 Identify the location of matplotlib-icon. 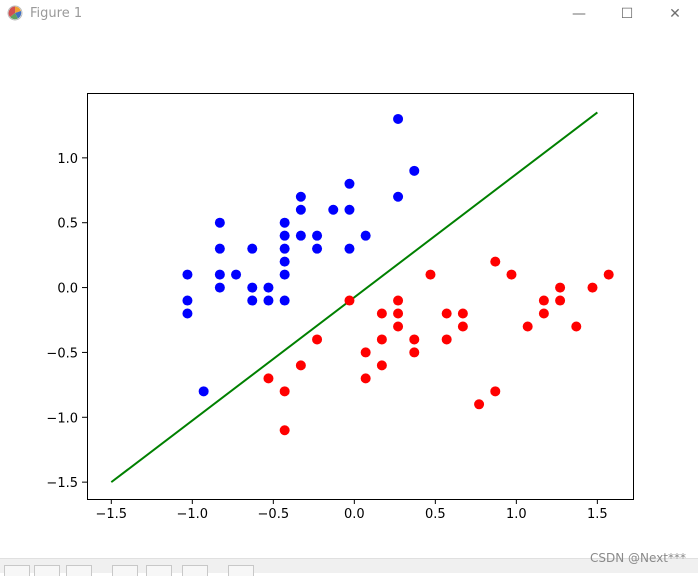
(15, 13).